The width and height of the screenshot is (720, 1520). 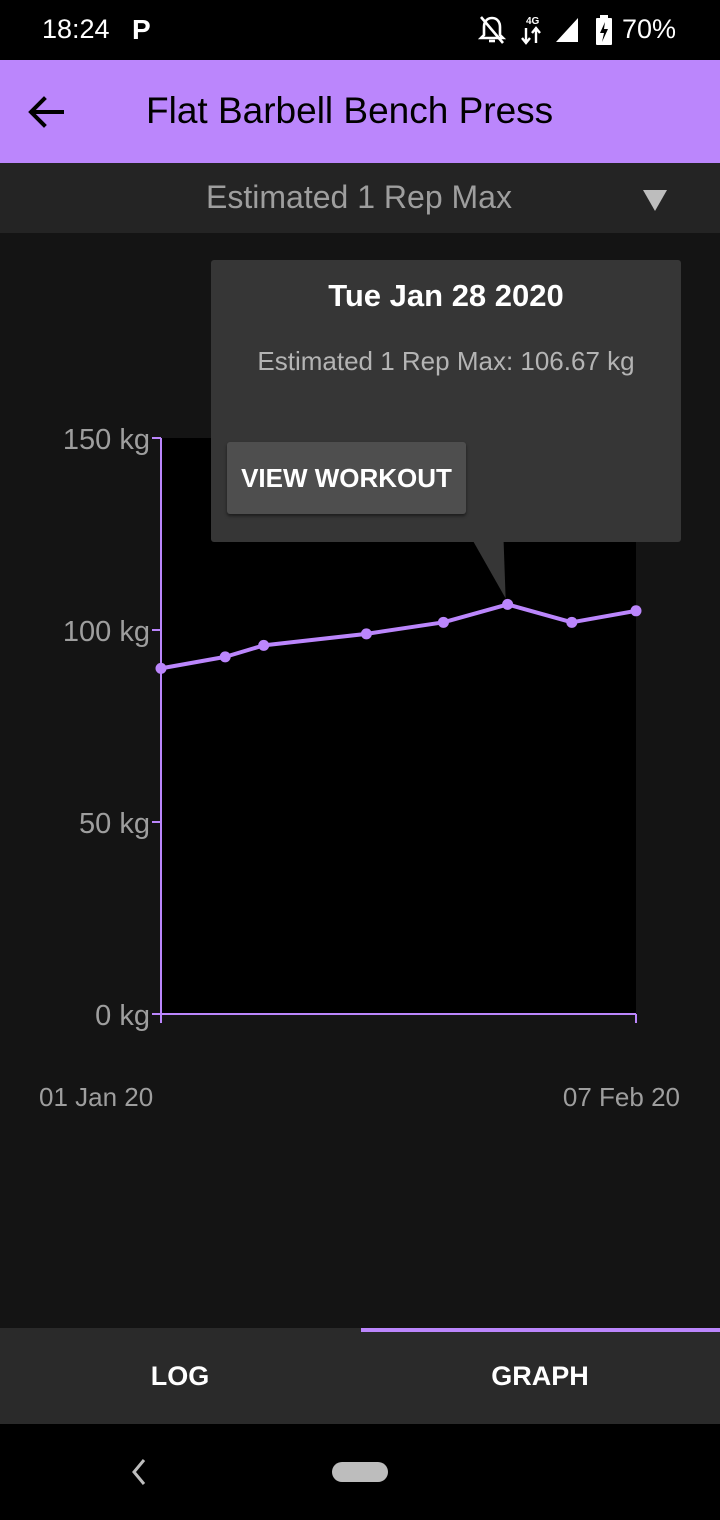 What do you see at coordinates (621, 1097) in the screenshot?
I see `x-tick-label-end: 07 Feb 20` at bounding box center [621, 1097].